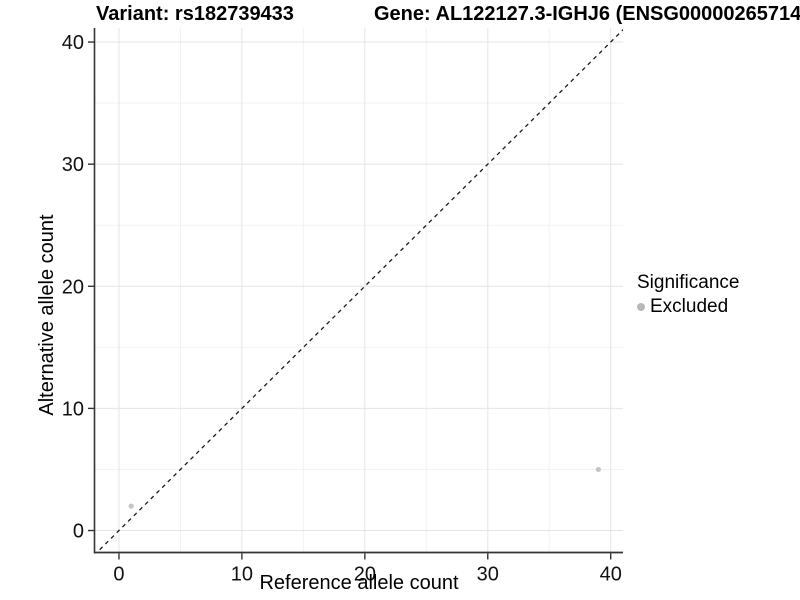 This screenshot has height=600, width=800. Describe the element at coordinates (488, 575) in the screenshot. I see `x-tick-label: 30` at that location.